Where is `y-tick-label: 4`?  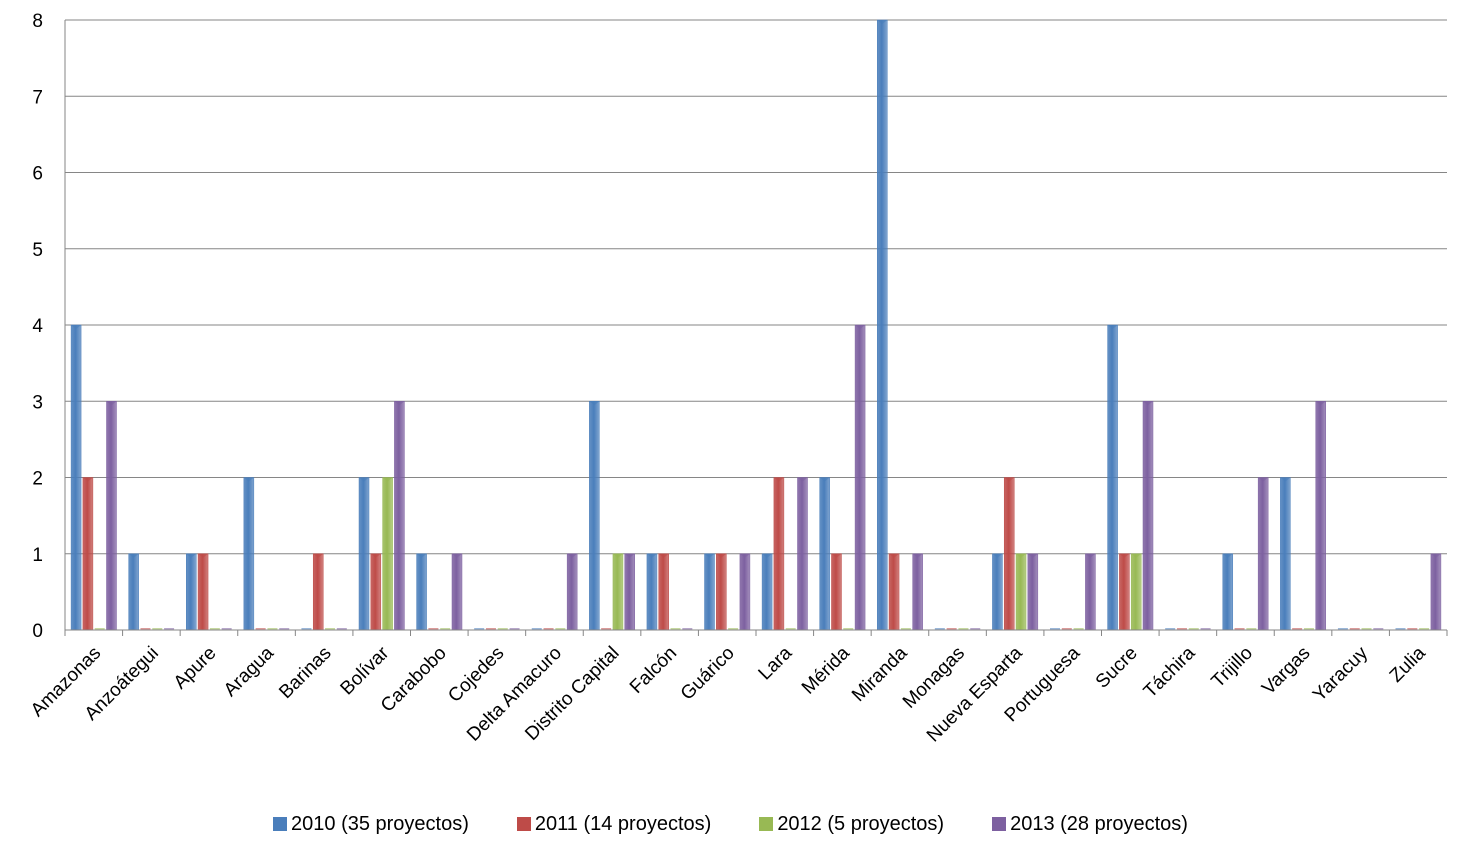
y-tick-label: 4 is located at coordinates (37, 326).